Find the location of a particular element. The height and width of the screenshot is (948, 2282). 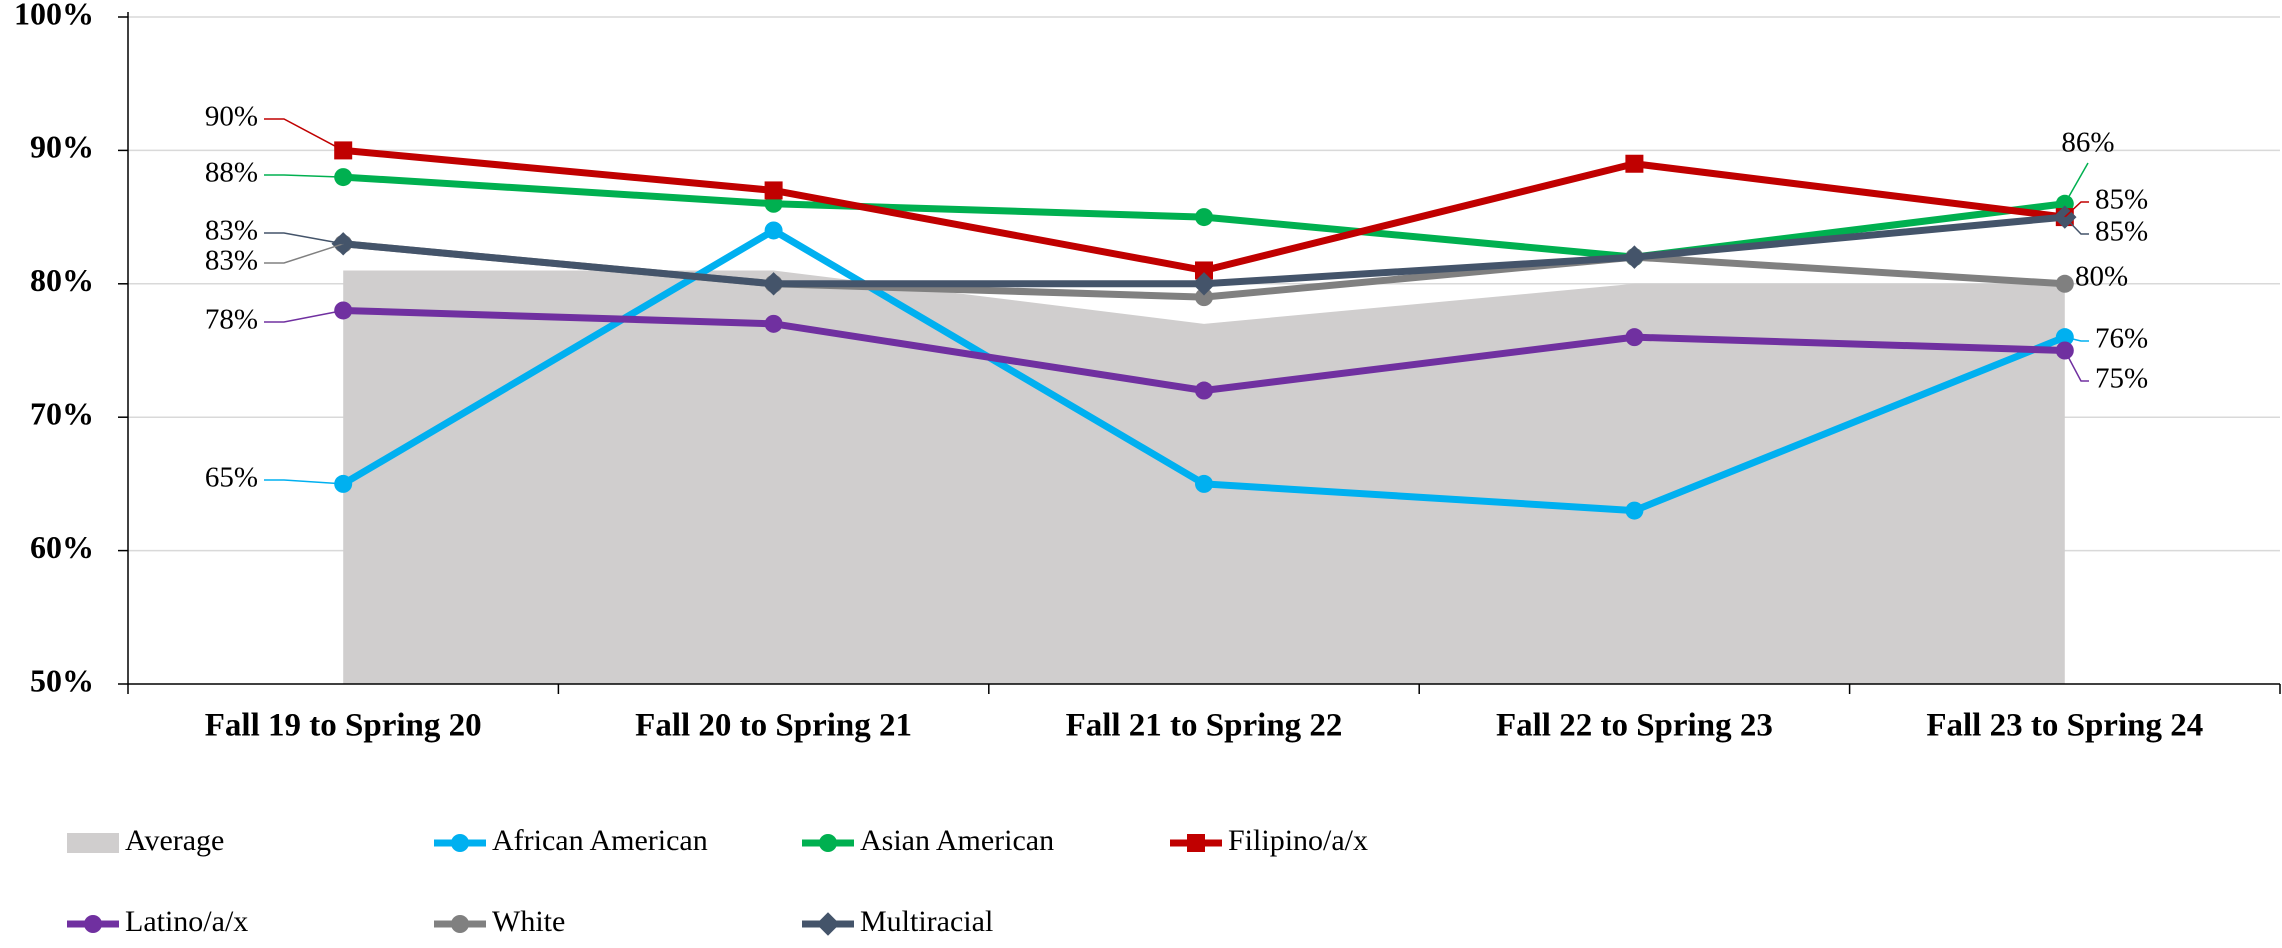

legend-item: Asian American is located at coordinates (928, 840).